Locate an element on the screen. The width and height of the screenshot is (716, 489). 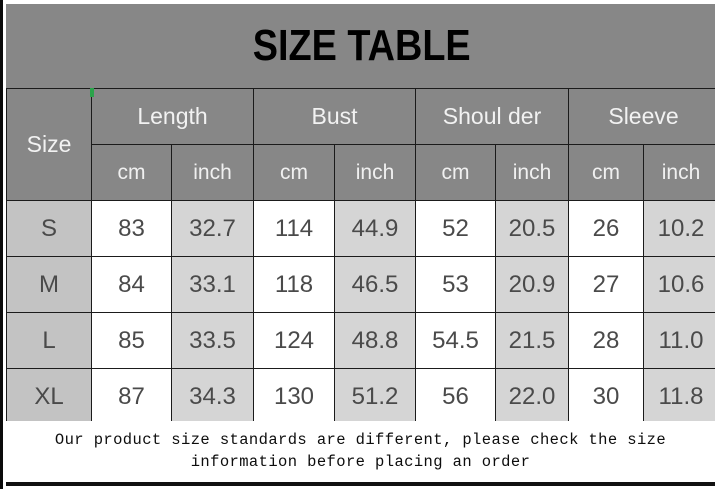
cell-sleeve-inch: 10.6 is located at coordinates (679, 284).